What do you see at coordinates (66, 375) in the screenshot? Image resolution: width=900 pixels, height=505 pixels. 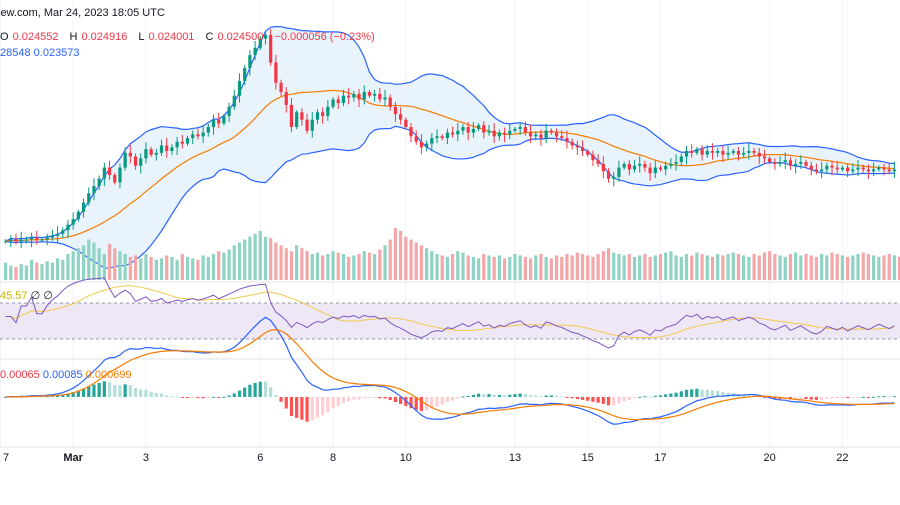 I see `macd-legend: 0.00065 0.00085 0.000699` at bounding box center [66, 375].